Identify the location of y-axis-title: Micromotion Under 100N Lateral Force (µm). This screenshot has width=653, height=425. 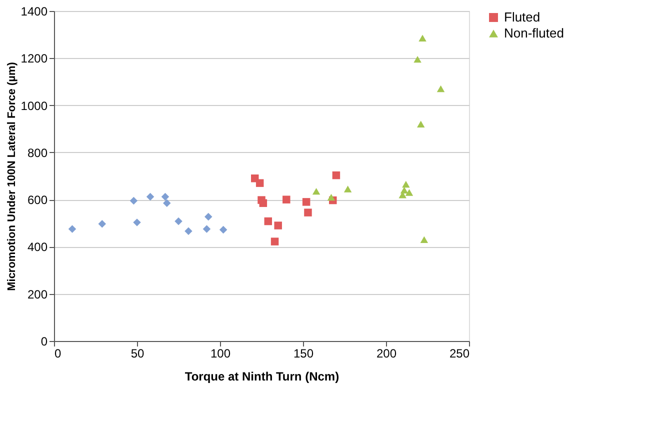
(12, 176).